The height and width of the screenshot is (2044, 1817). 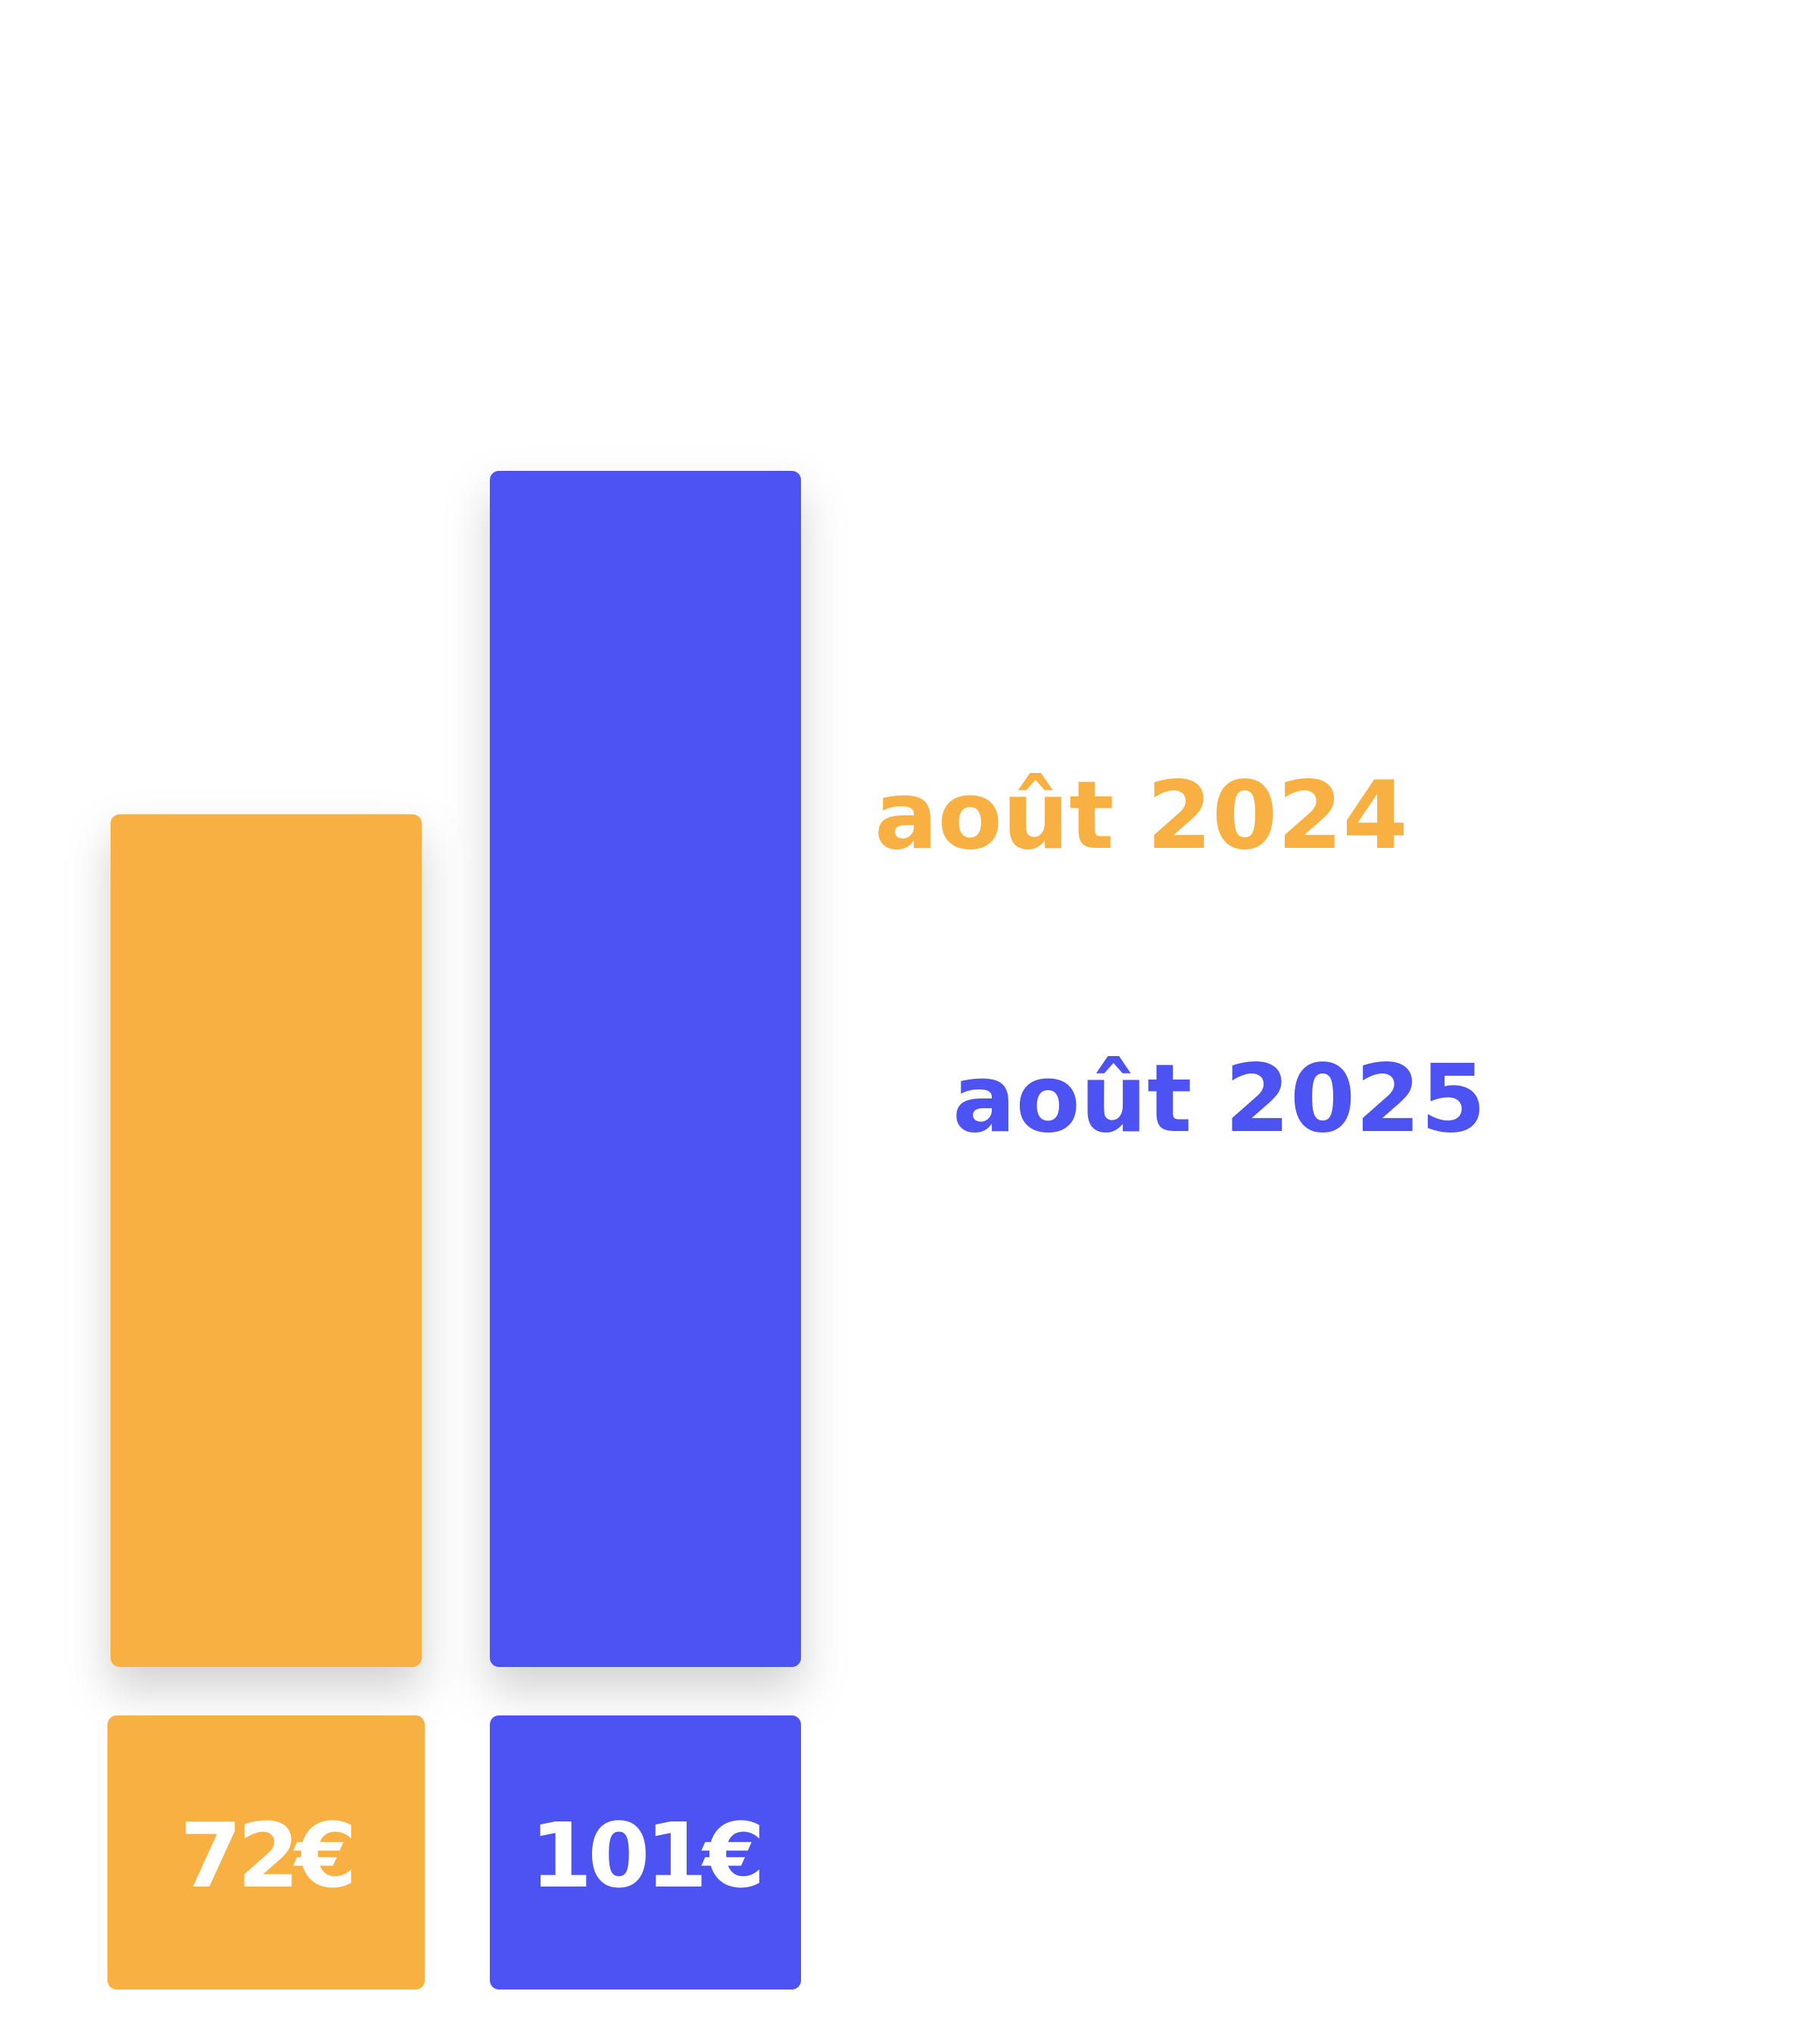 What do you see at coordinates (1219, 1099) in the screenshot?
I see `category-label: août 2025` at bounding box center [1219, 1099].